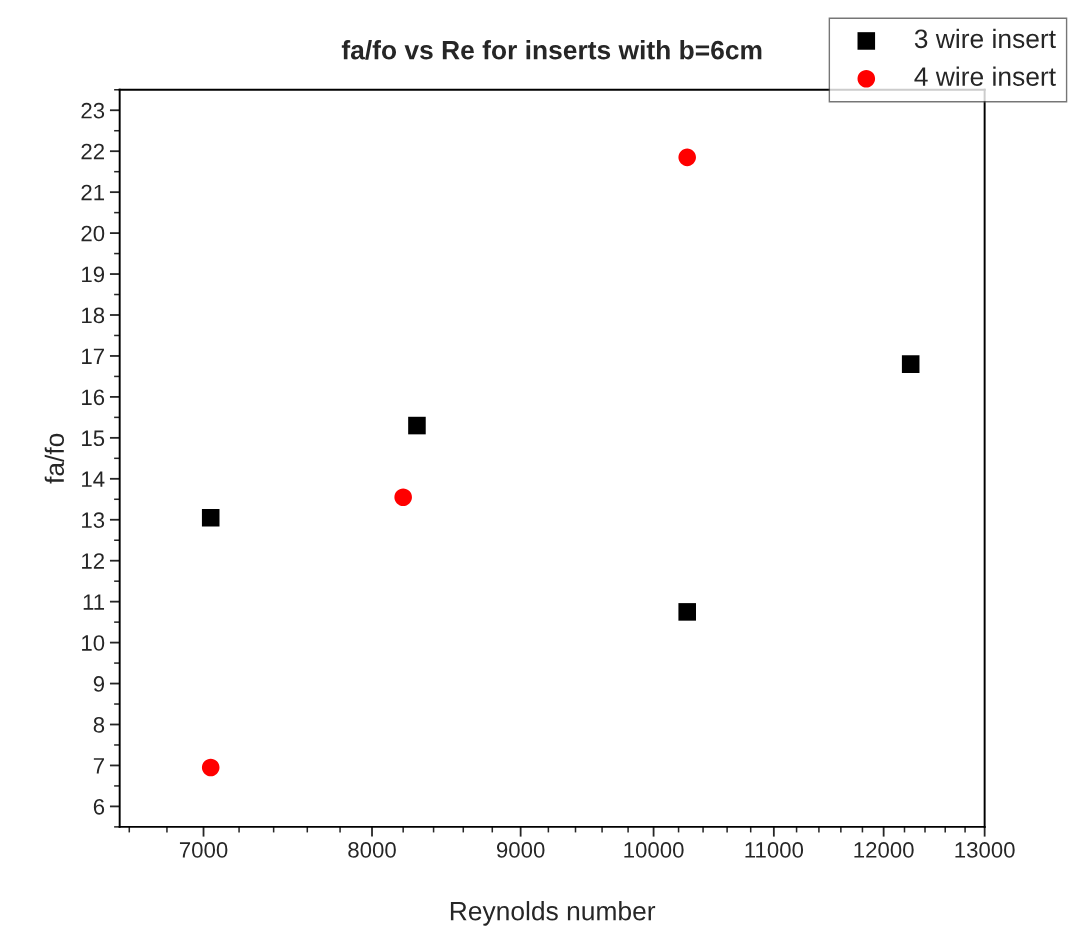  What do you see at coordinates (985, 38) in the screenshot?
I see `legend-label: 3 wire insert` at bounding box center [985, 38].